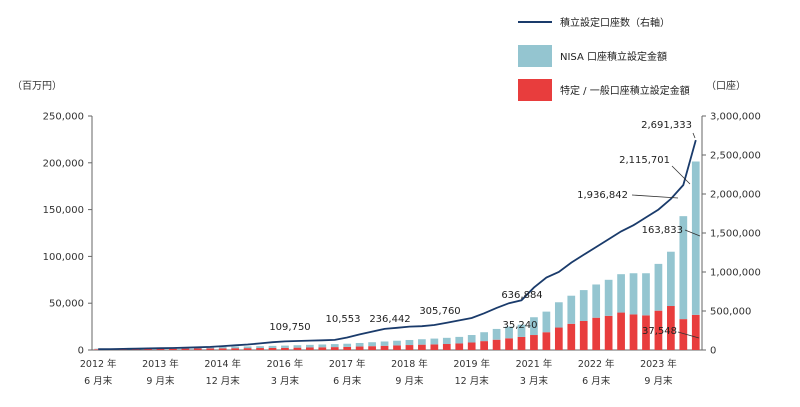  What do you see at coordinates (289, 327) in the screenshot?
I see `annotation-label: 109,750` at bounding box center [289, 327].